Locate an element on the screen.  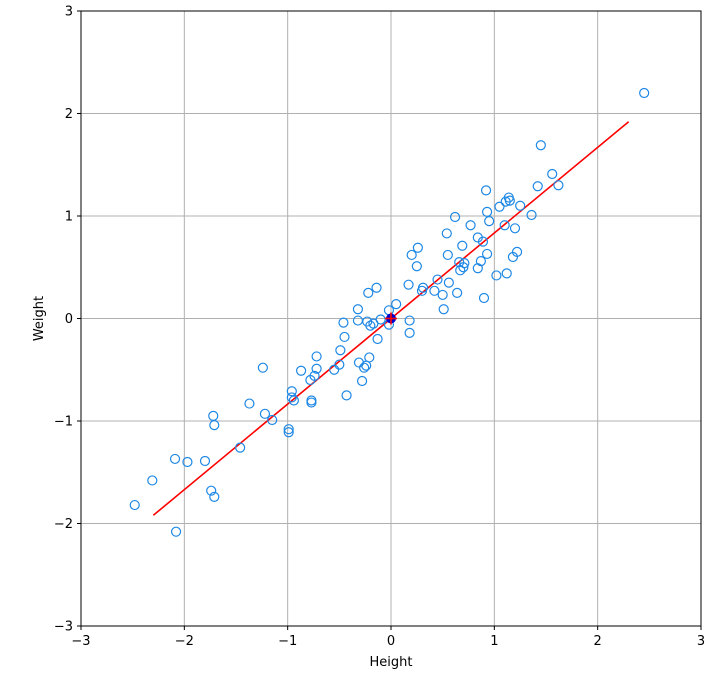
x-tick-label: 0 is located at coordinates (391, 641).